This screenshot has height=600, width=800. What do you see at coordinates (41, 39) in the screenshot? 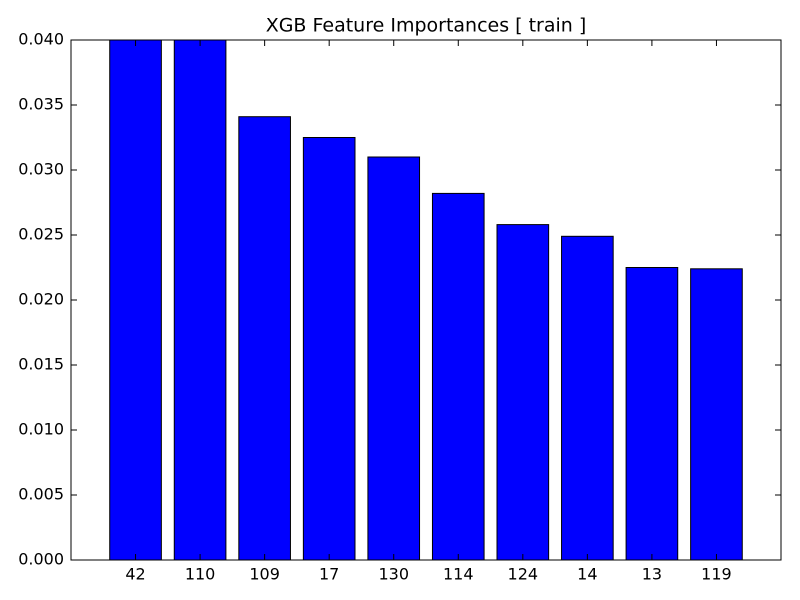
I see `y-tick-label: 0.040` at bounding box center [41, 39].